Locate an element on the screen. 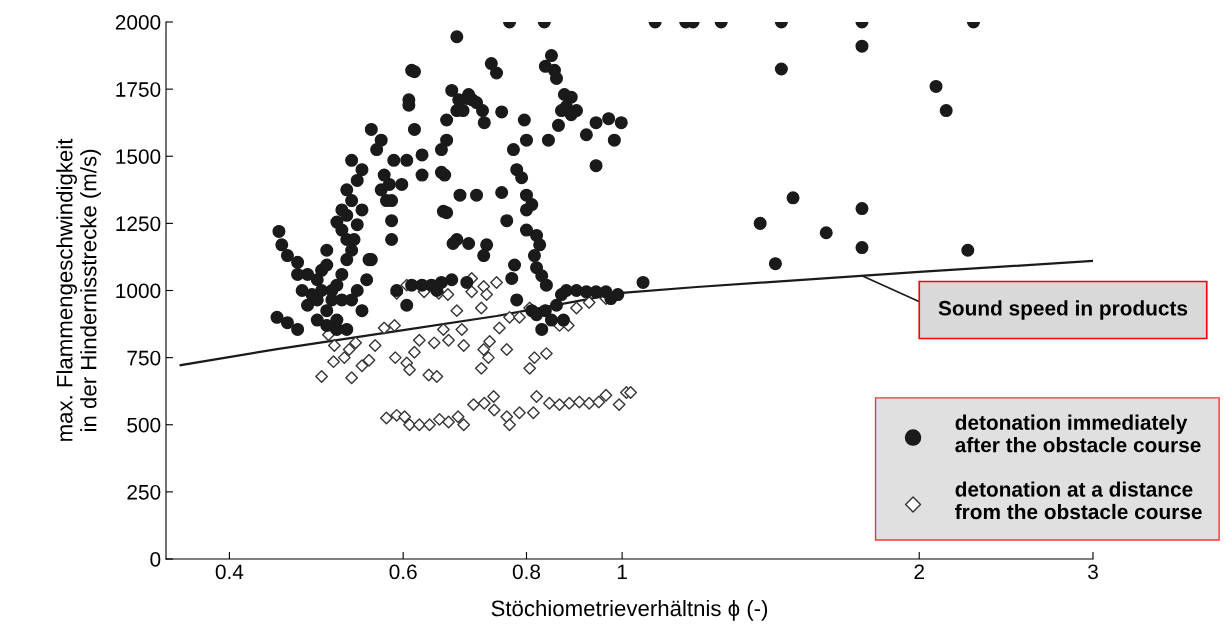 Image resolution: width=1232 pixels, height=640 pixels. y-axis-title: max. Flammengeschwindigkeit in der Hindernisstrecke (m/s) is located at coordinates (78, 289).